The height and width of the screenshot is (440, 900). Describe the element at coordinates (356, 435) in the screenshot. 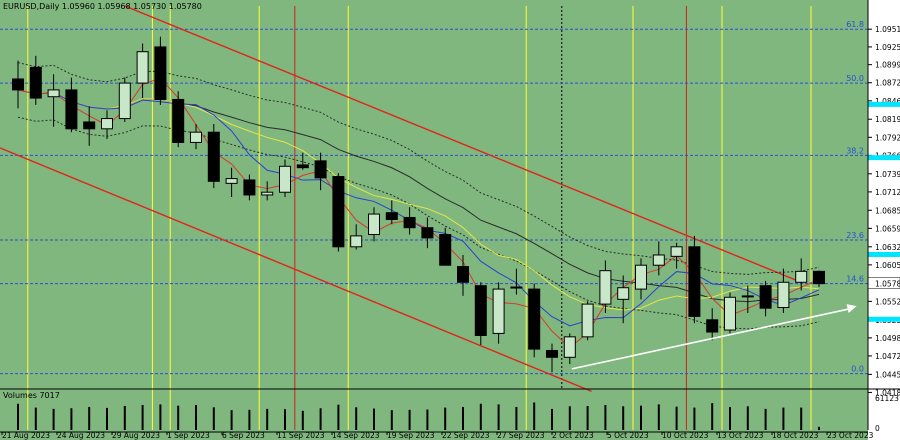

I see `time-tick-label: 14 Sep 2023` at that location.